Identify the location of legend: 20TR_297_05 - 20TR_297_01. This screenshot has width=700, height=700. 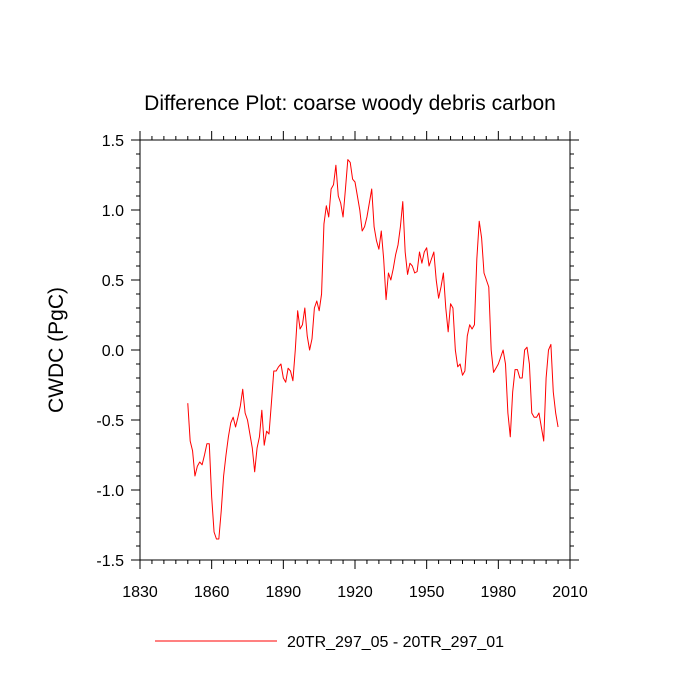
(329, 642).